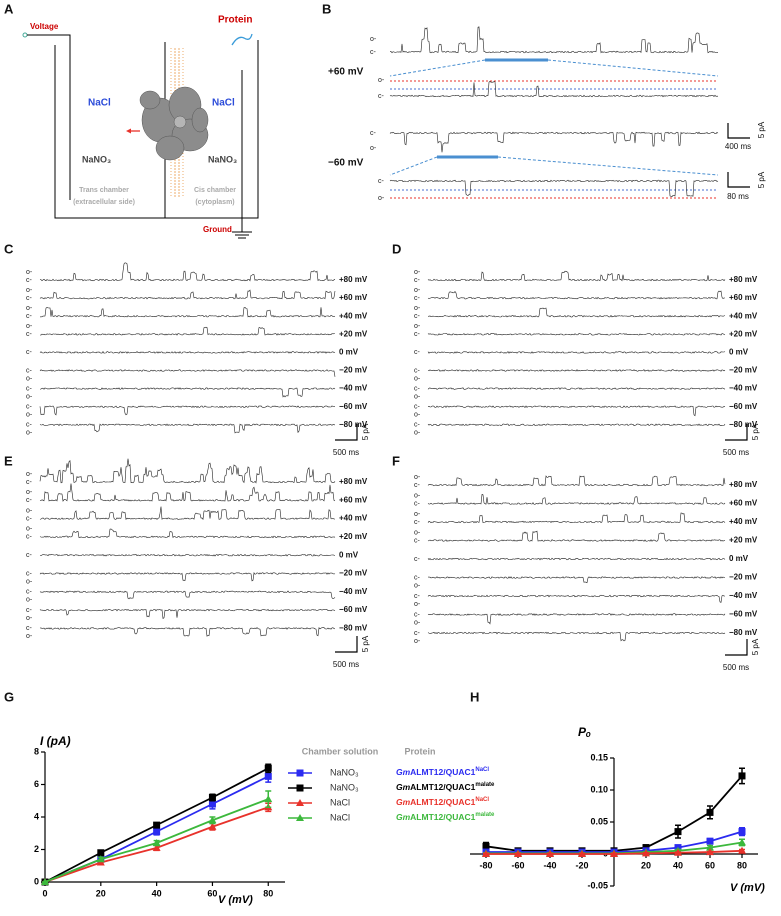 The height and width of the screenshot is (916, 781). What do you see at coordinates (99, 103) in the screenshot?
I see `label: NaCl` at bounding box center [99, 103].